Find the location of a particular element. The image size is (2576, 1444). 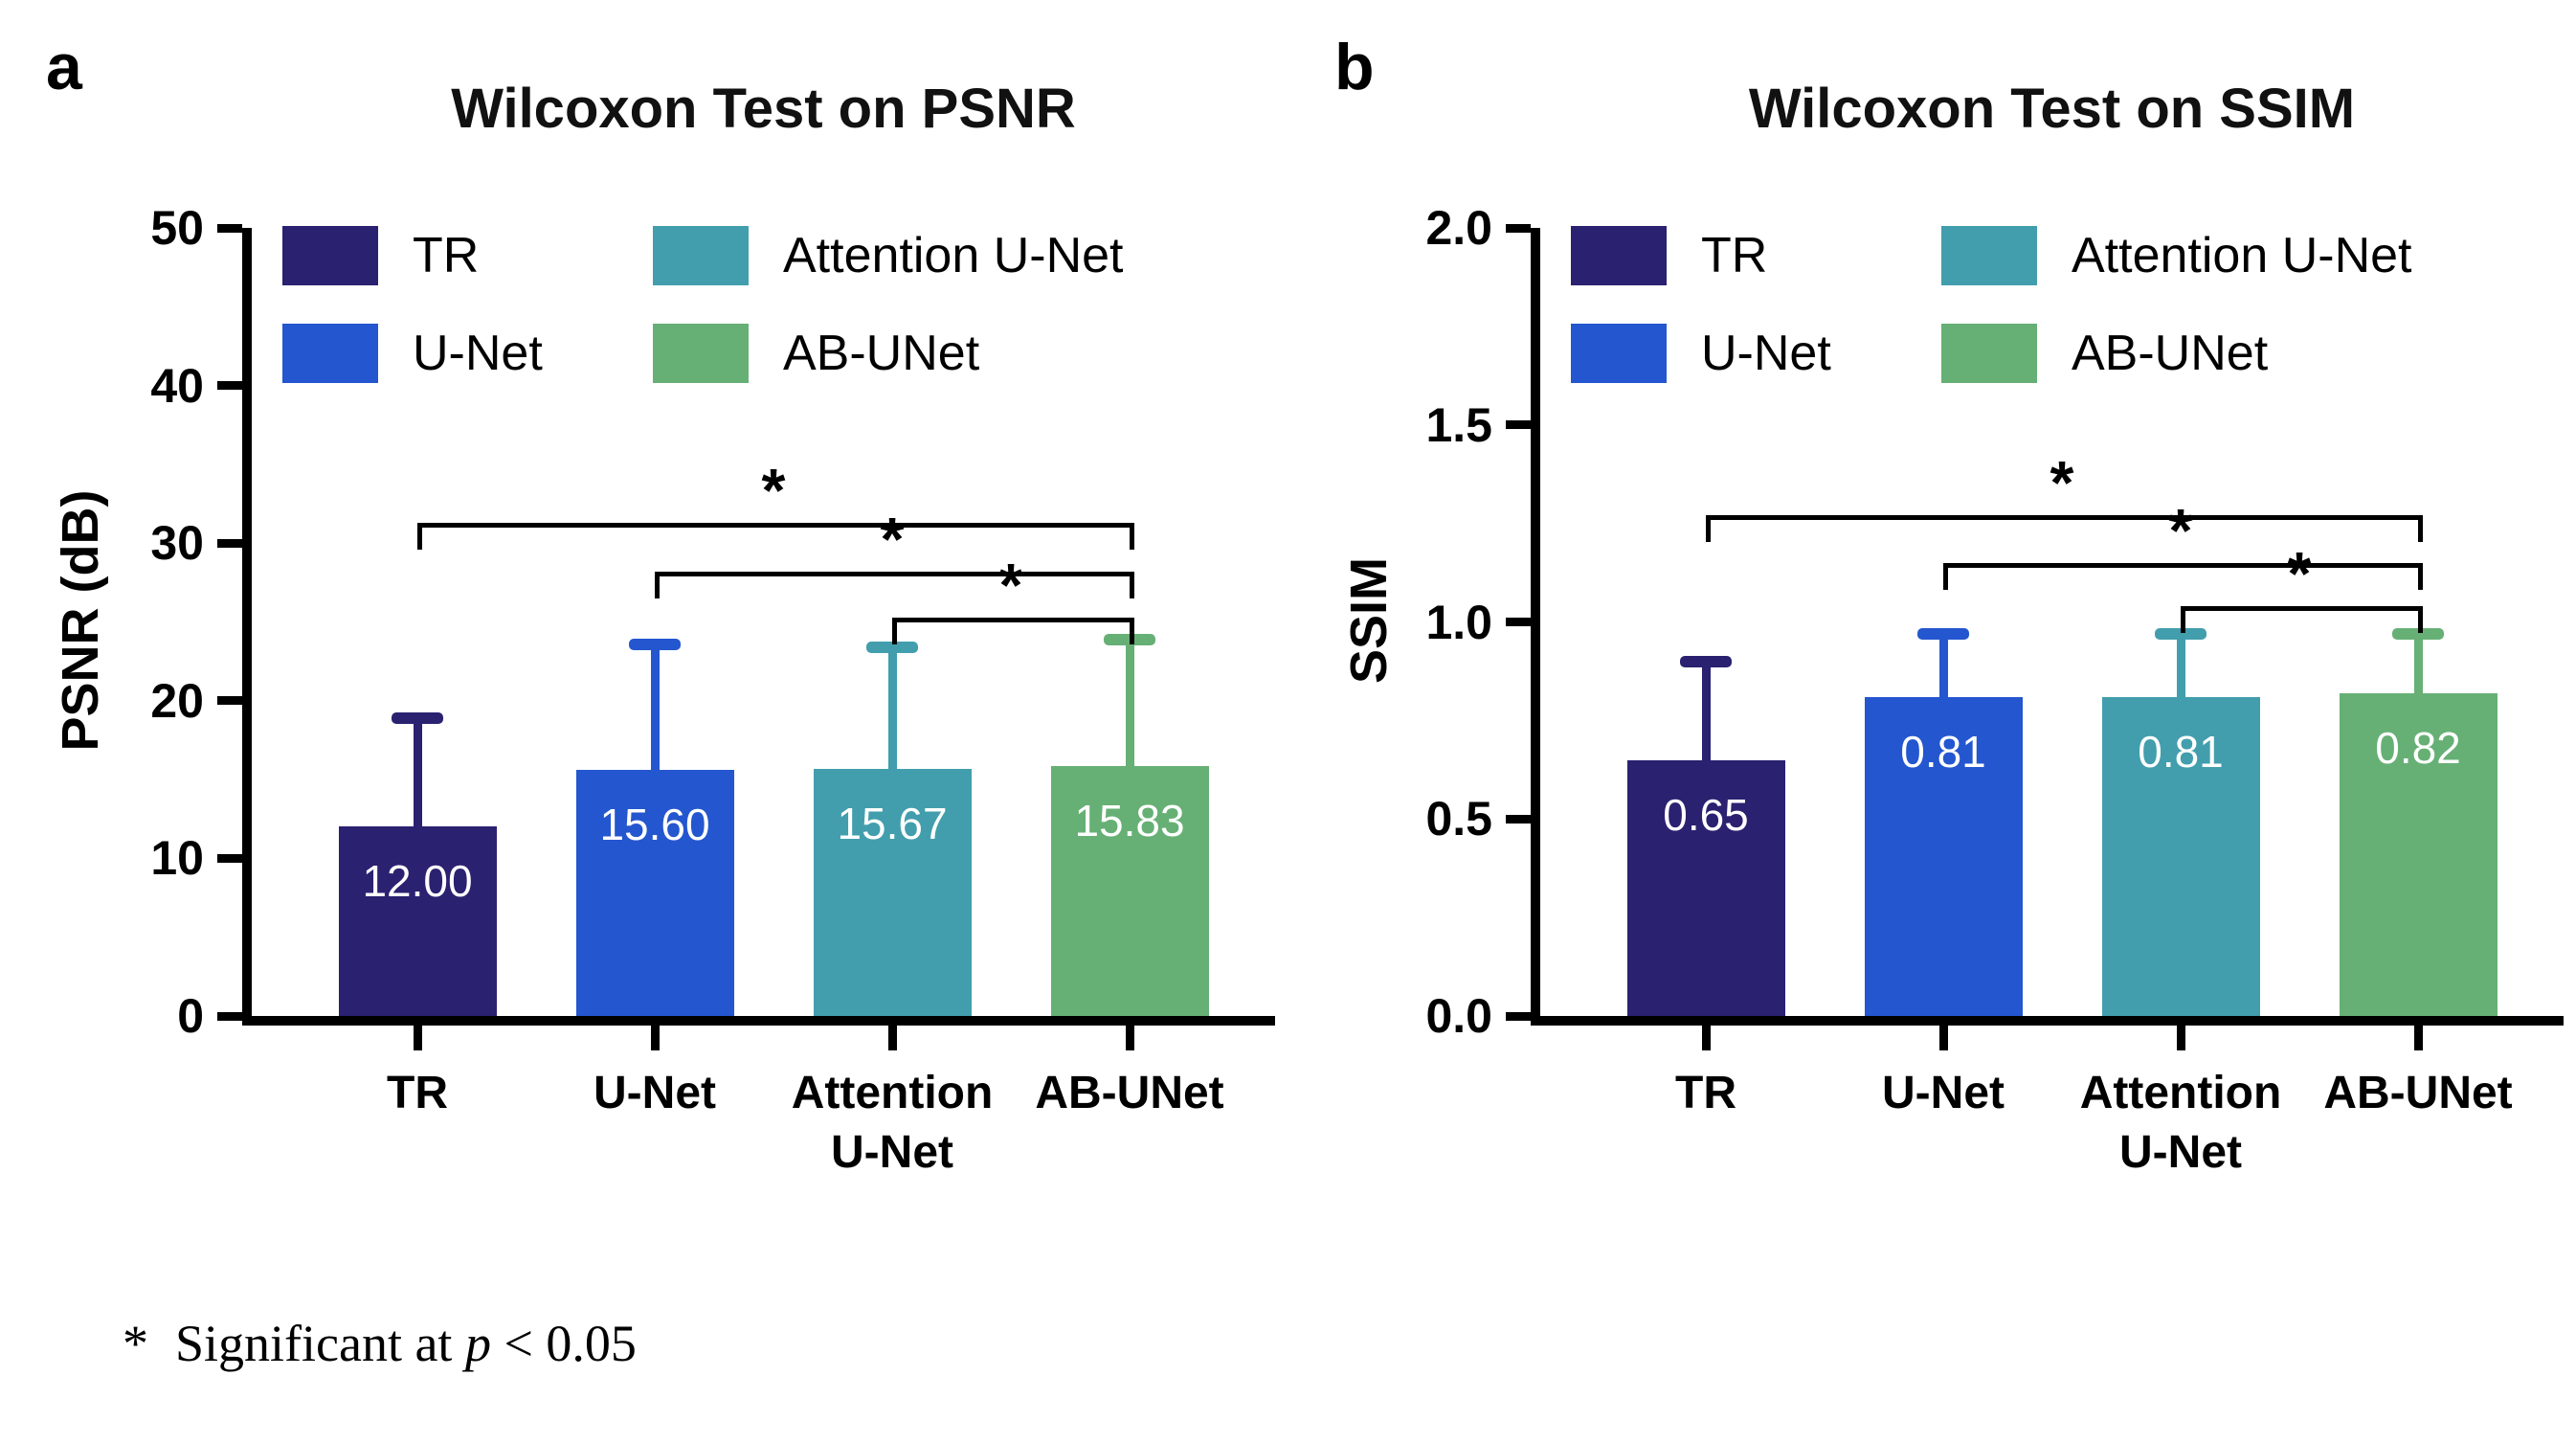

bar-value-label: 0.65 is located at coordinates (1706, 814).